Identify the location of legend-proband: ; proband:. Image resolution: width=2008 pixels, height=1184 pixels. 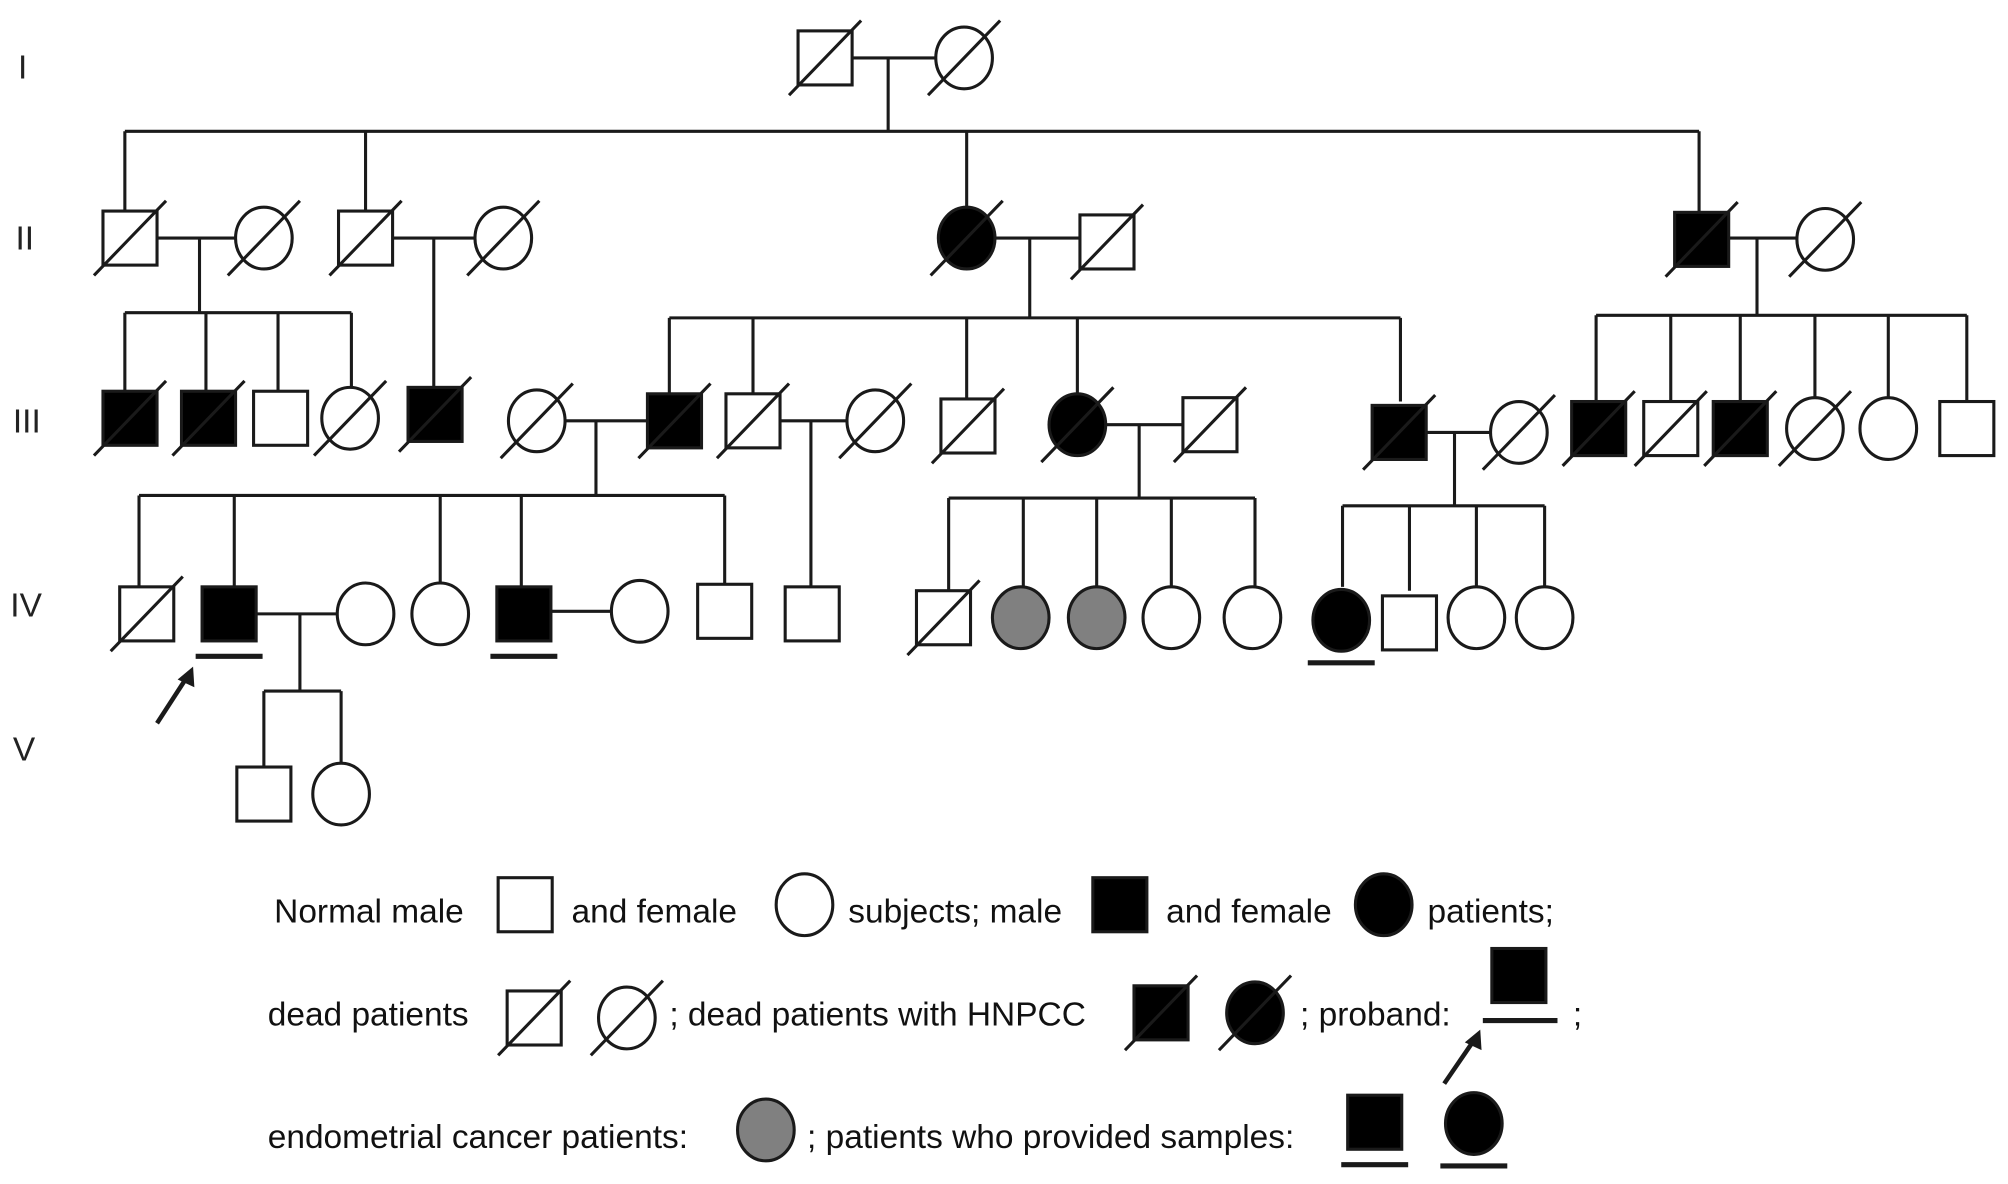
(1375, 1015).